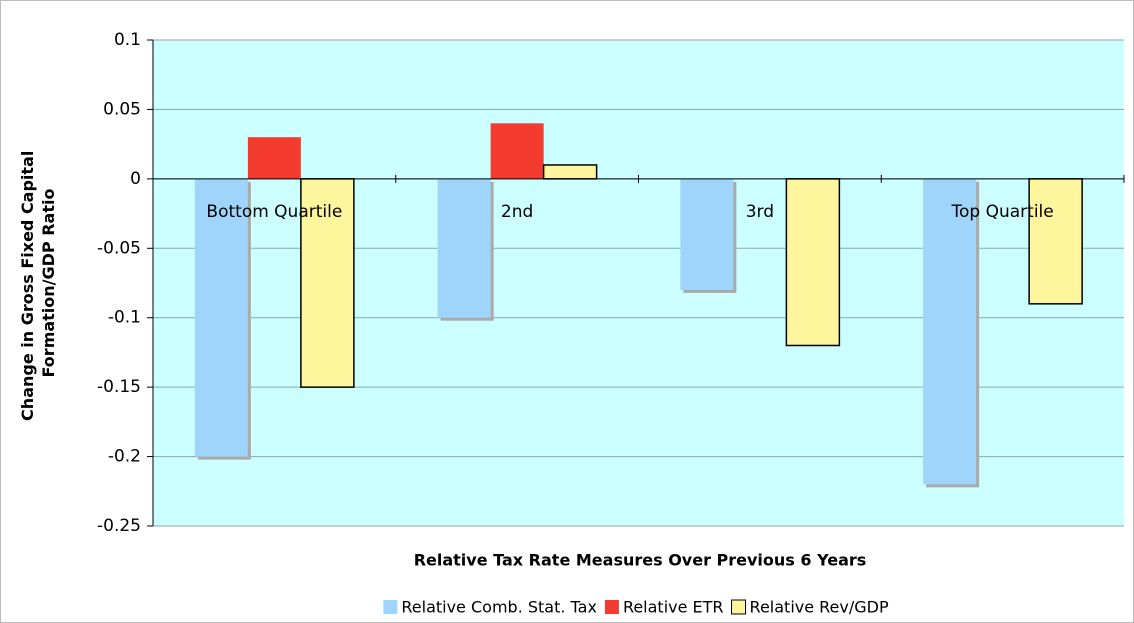 The width and height of the screenshot is (1134, 623). What do you see at coordinates (124, 318) in the screenshot?
I see `y-tick-label: -0.1` at bounding box center [124, 318].